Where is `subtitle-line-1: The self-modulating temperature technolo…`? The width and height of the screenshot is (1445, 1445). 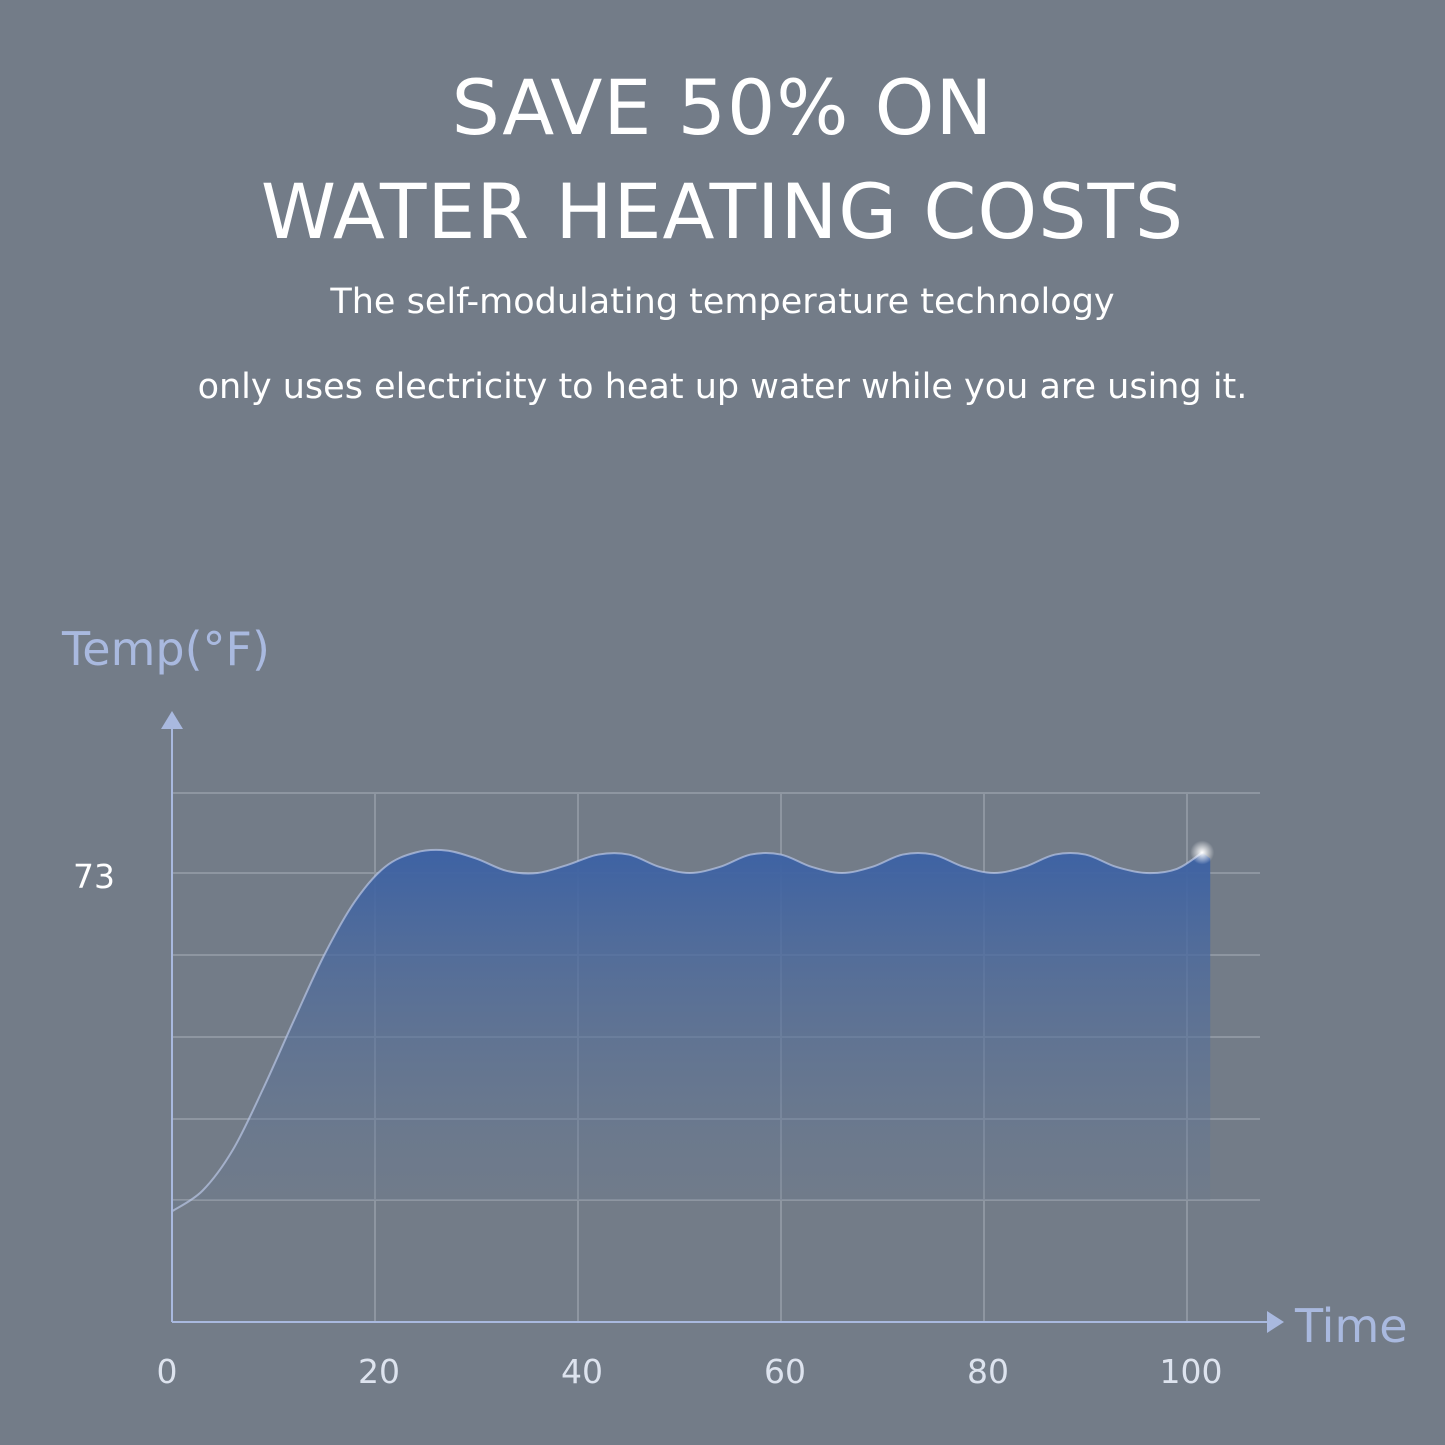
subtitle-line-1: The self-modulating temperature technolo… is located at coordinates (722, 302).